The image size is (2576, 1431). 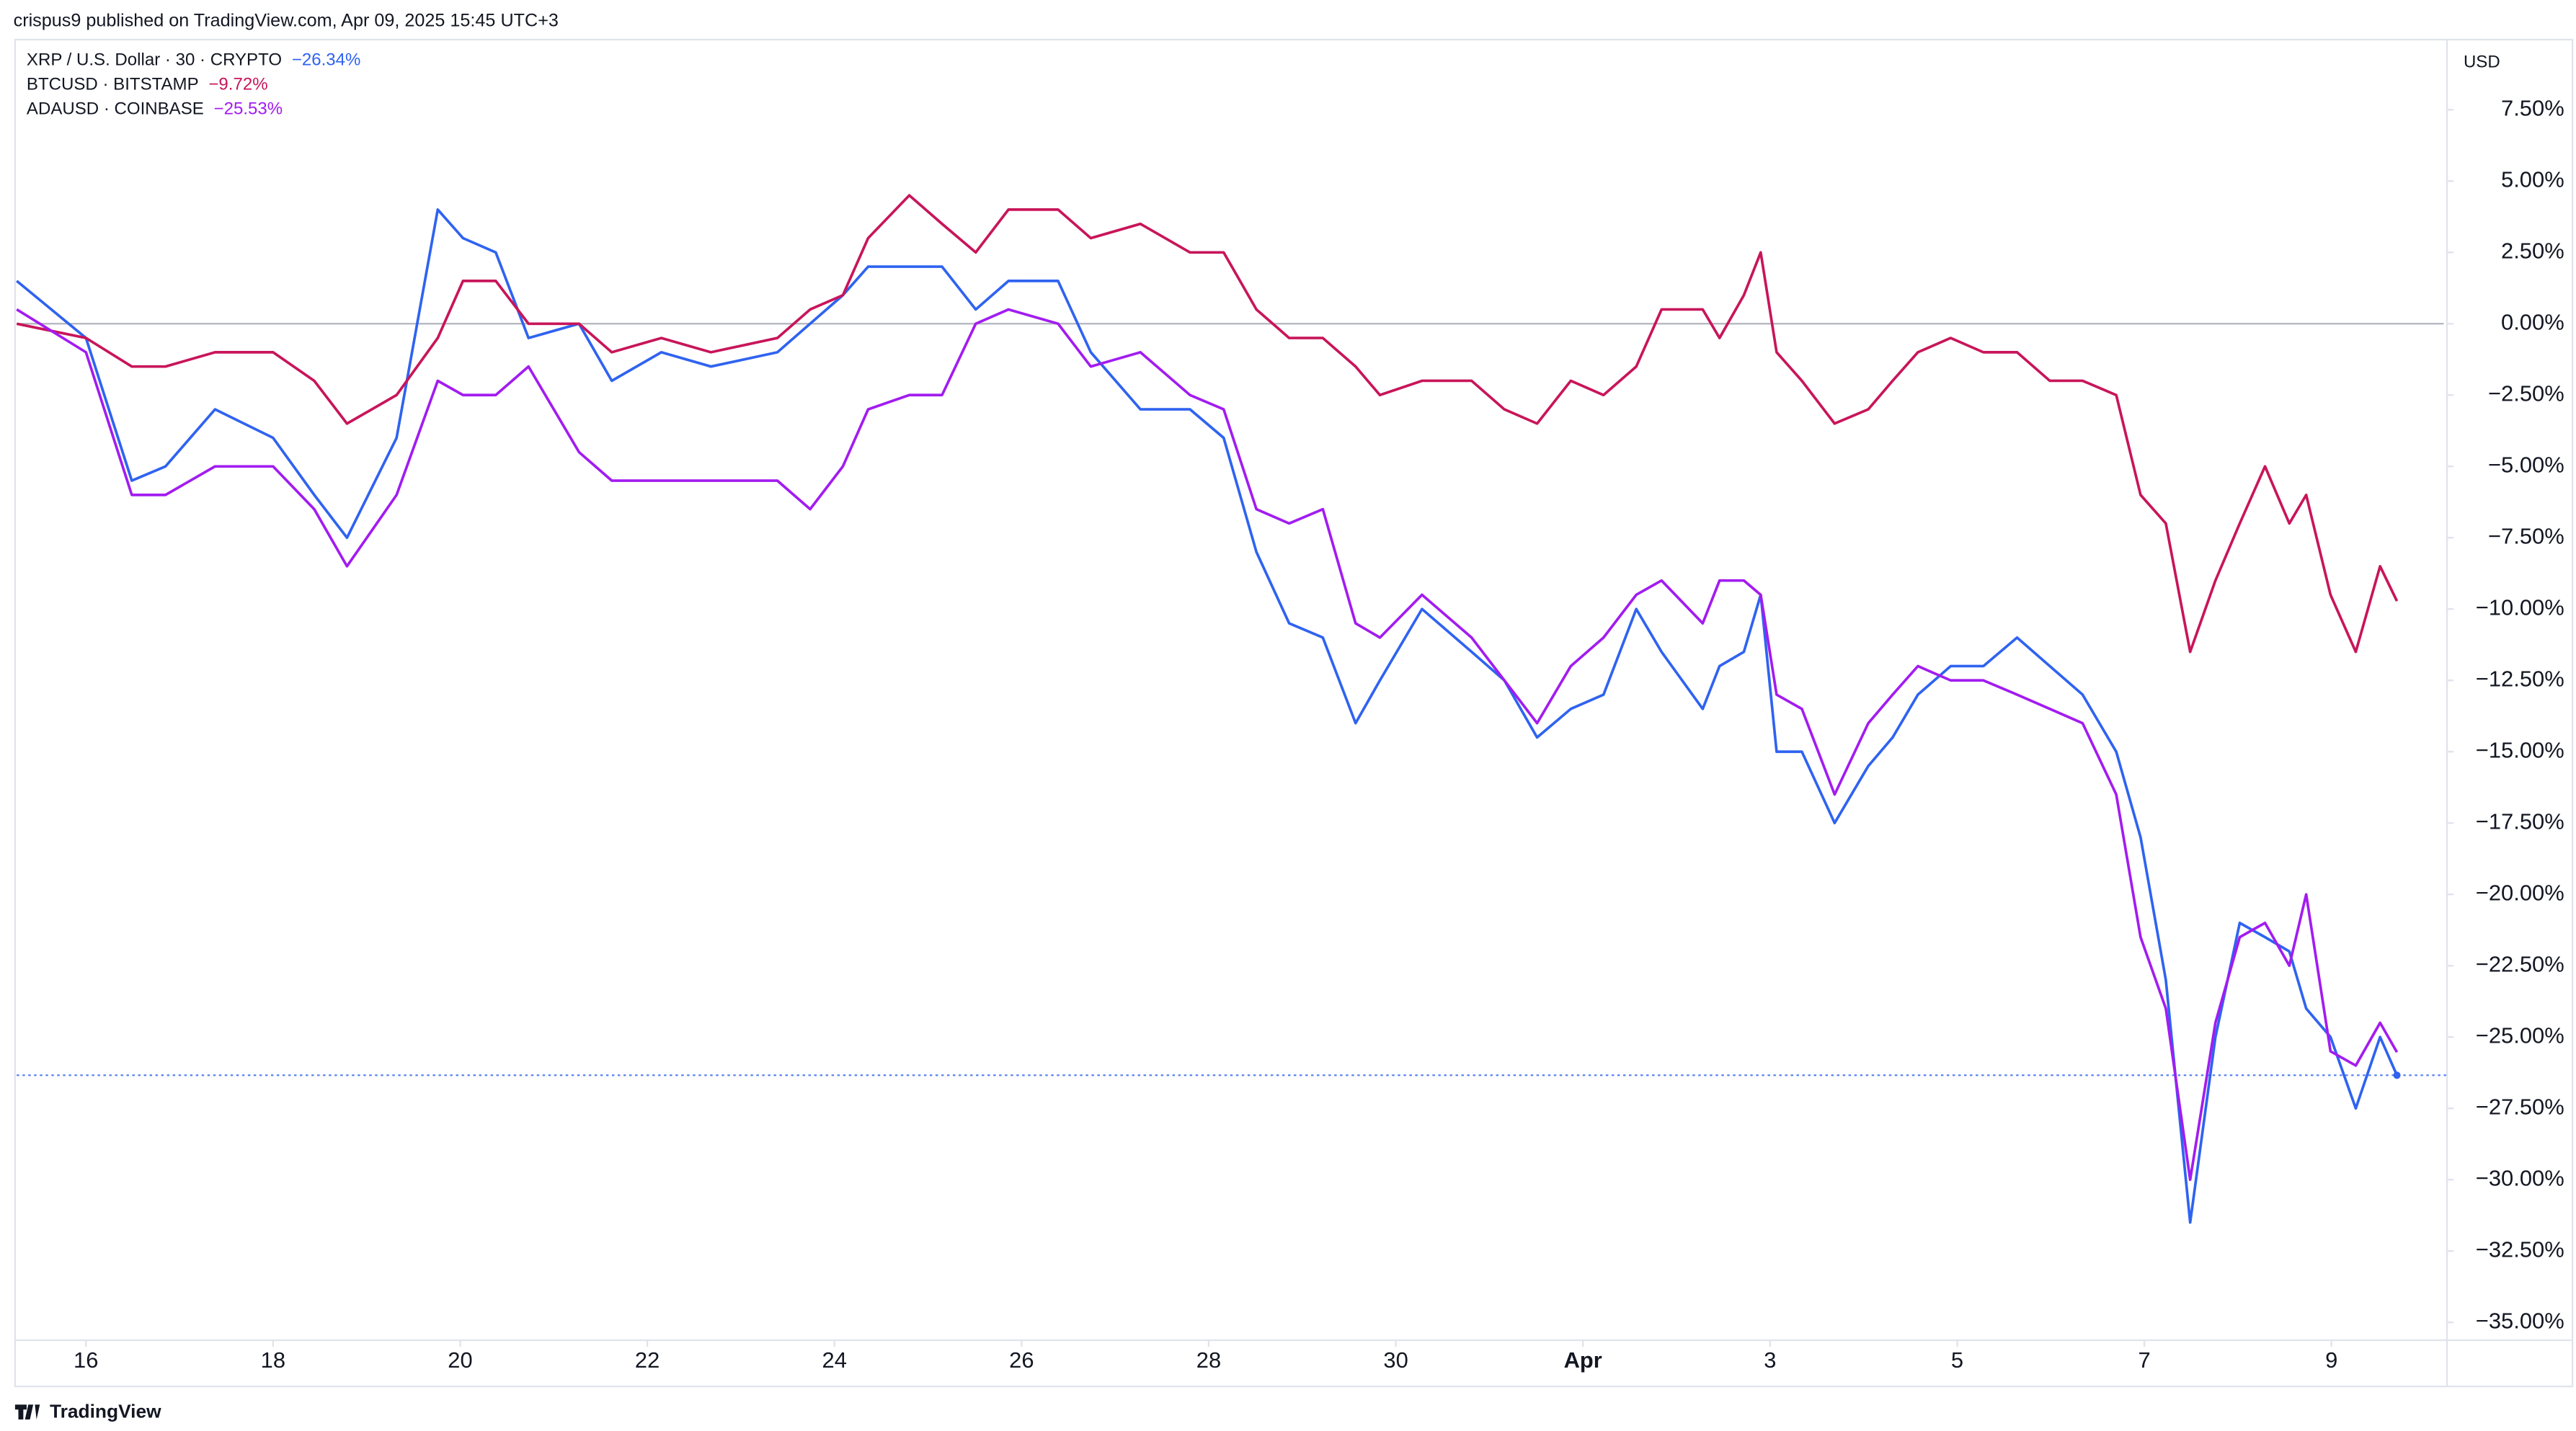 I want to click on x-tick-label: 16, so click(x=86, y=1360).